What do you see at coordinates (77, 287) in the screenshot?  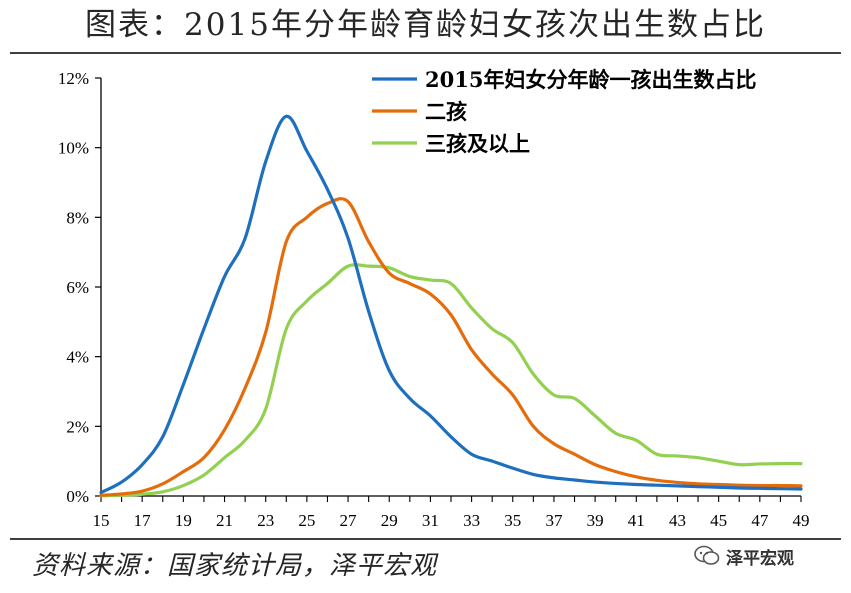 I see `y-tick-label: 6%` at bounding box center [77, 287].